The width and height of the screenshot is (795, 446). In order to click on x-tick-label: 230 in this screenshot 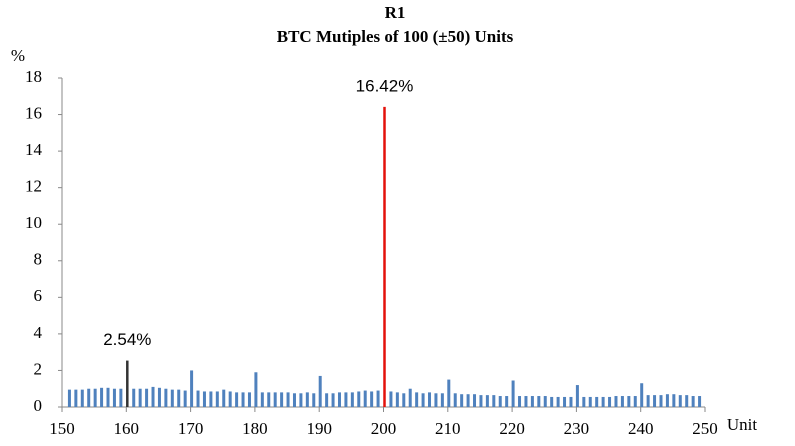, I will do `click(577, 428)`.